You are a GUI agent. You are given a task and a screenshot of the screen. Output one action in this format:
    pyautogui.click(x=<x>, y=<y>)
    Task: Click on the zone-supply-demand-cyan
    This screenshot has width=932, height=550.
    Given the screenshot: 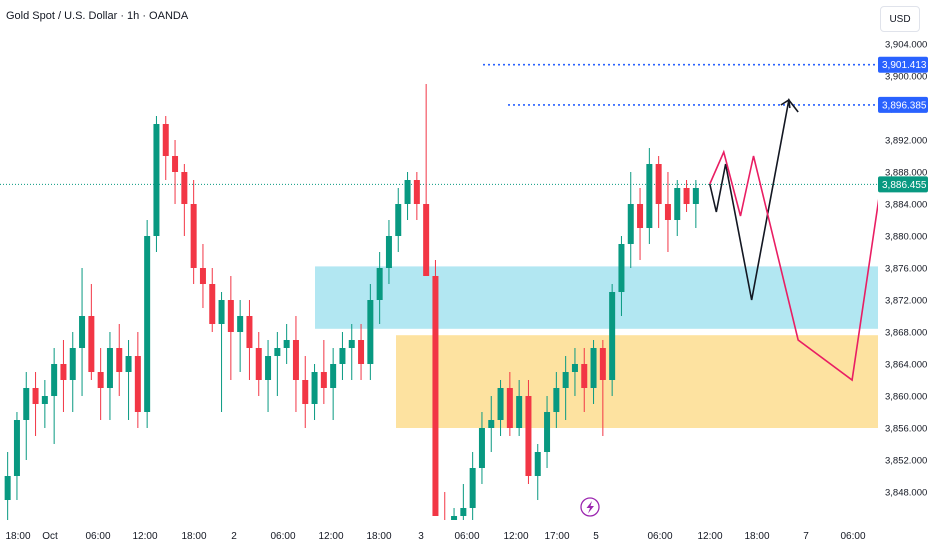 What is the action you would take?
    pyautogui.click(x=596, y=297)
    